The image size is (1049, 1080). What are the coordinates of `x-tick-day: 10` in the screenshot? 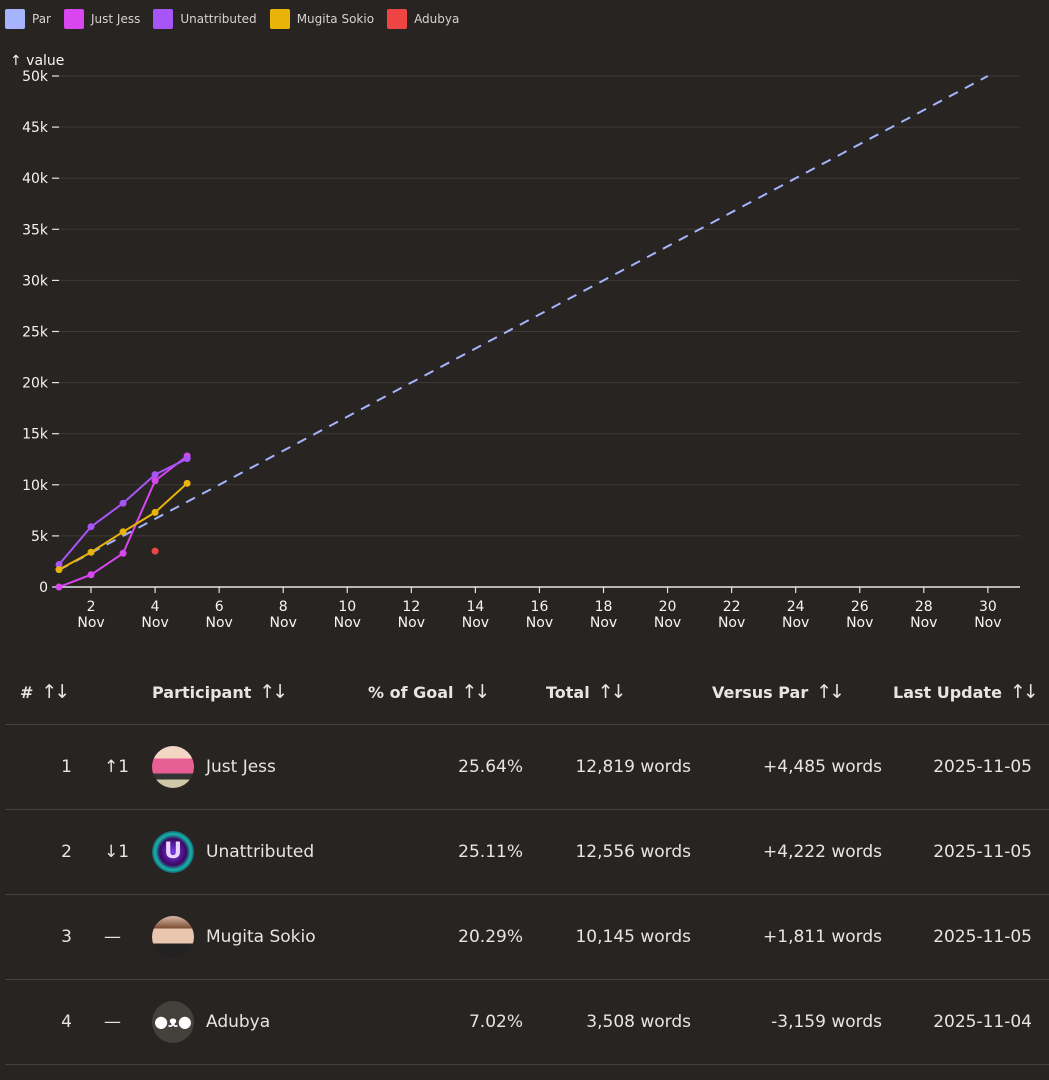 It's located at (347, 607).